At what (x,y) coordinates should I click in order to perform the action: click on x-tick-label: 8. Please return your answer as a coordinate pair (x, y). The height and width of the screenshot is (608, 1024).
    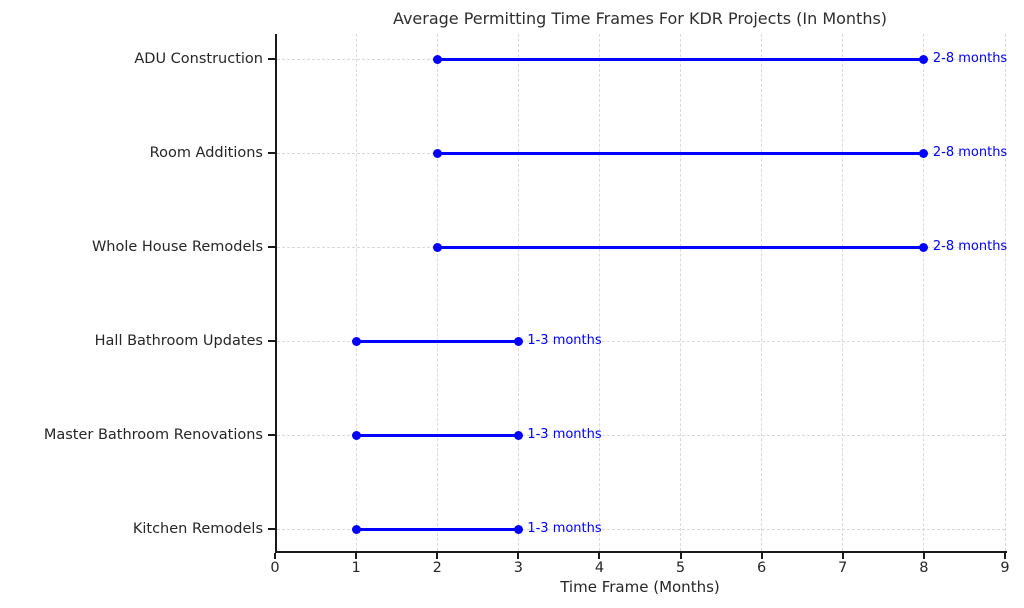
    Looking at the image, I should click on (924, 568).